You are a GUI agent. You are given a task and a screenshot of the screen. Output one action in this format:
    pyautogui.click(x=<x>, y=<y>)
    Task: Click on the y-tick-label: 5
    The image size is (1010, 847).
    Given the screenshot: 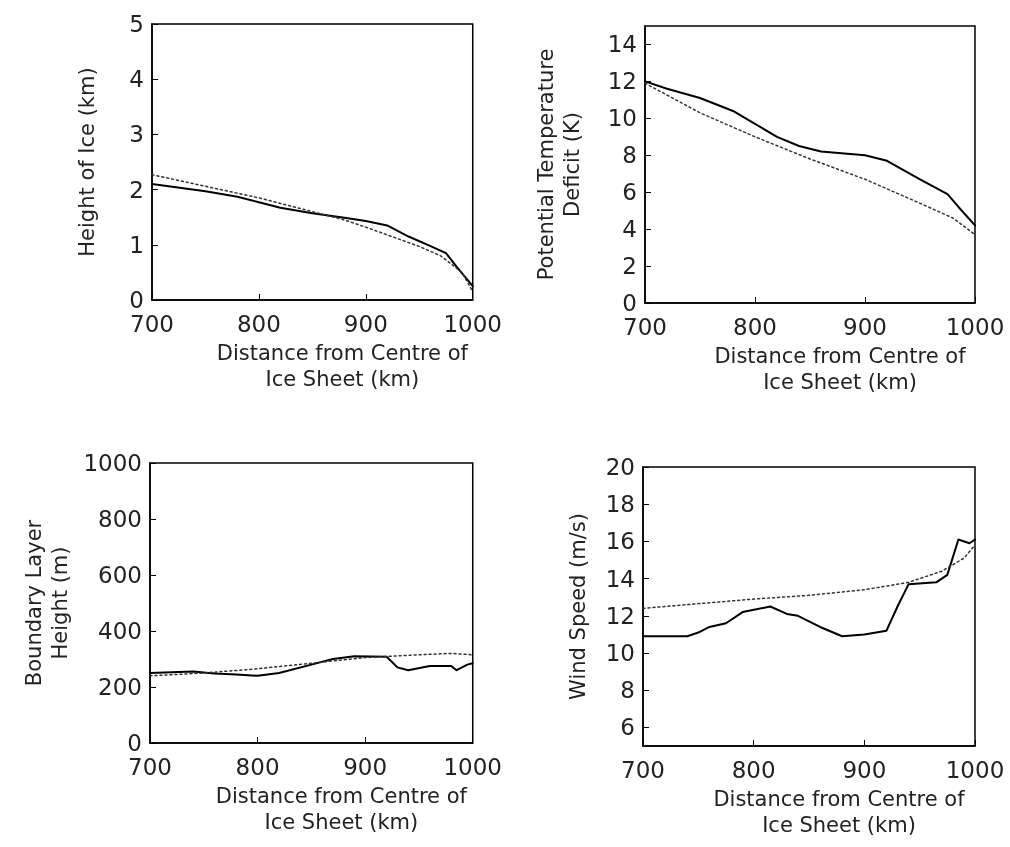 What is the action you would take?
    pyautogui.click(x=136, y=24)
    